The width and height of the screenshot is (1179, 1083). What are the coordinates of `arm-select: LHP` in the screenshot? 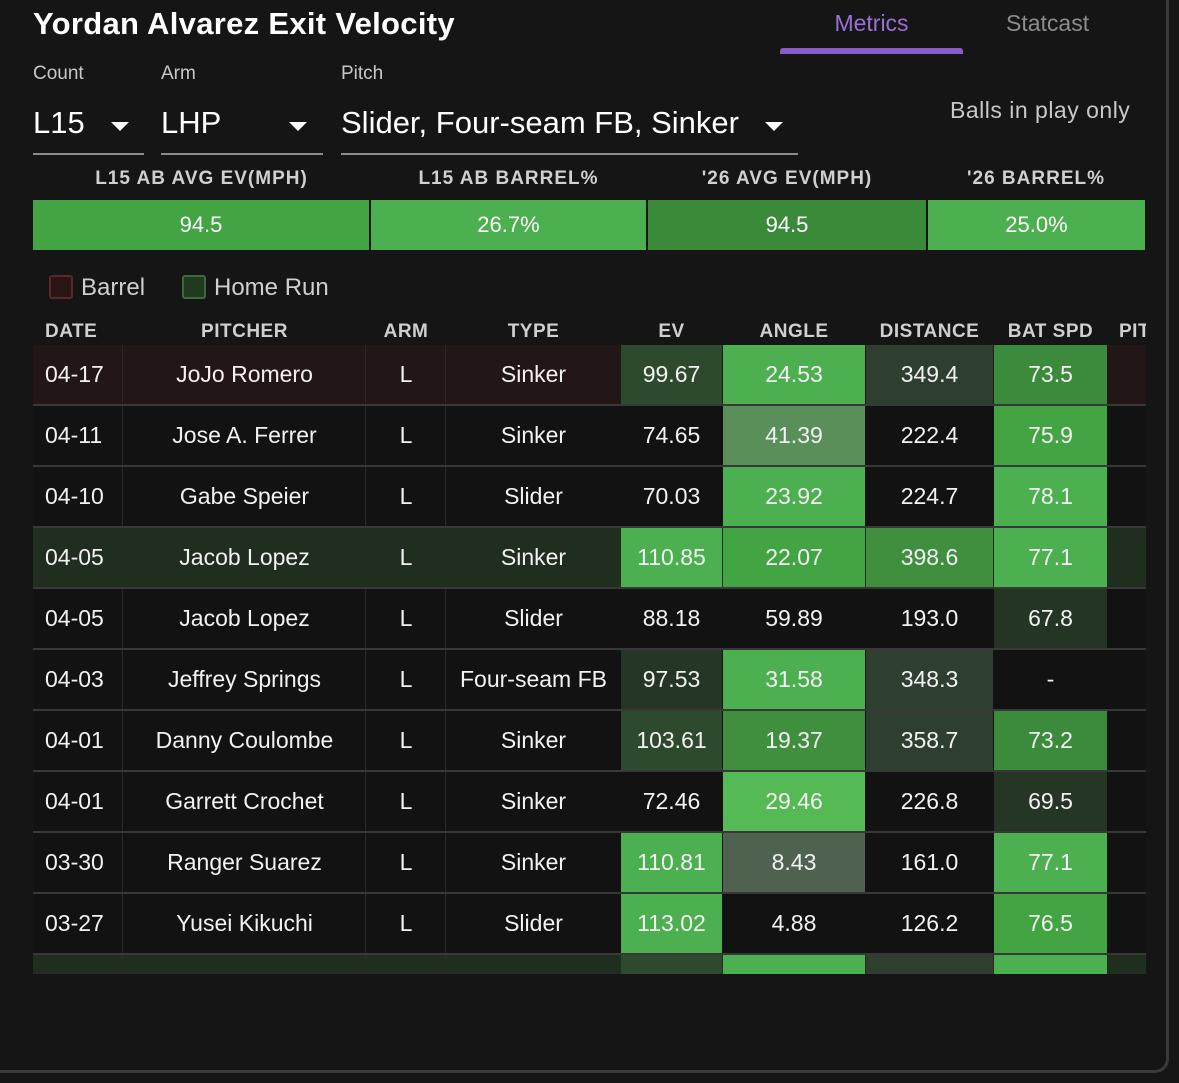 It's located at (242, 127).